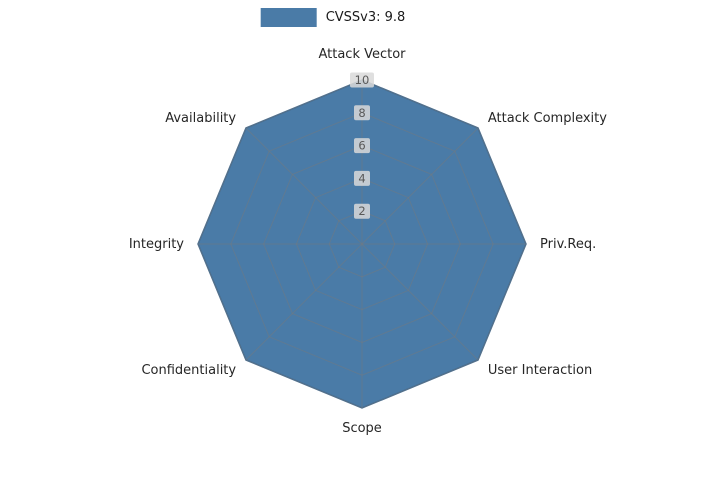 The width and height of the screenshot is (720, 504). I want to click on radar-tick-label: 6, so click(361, 146).